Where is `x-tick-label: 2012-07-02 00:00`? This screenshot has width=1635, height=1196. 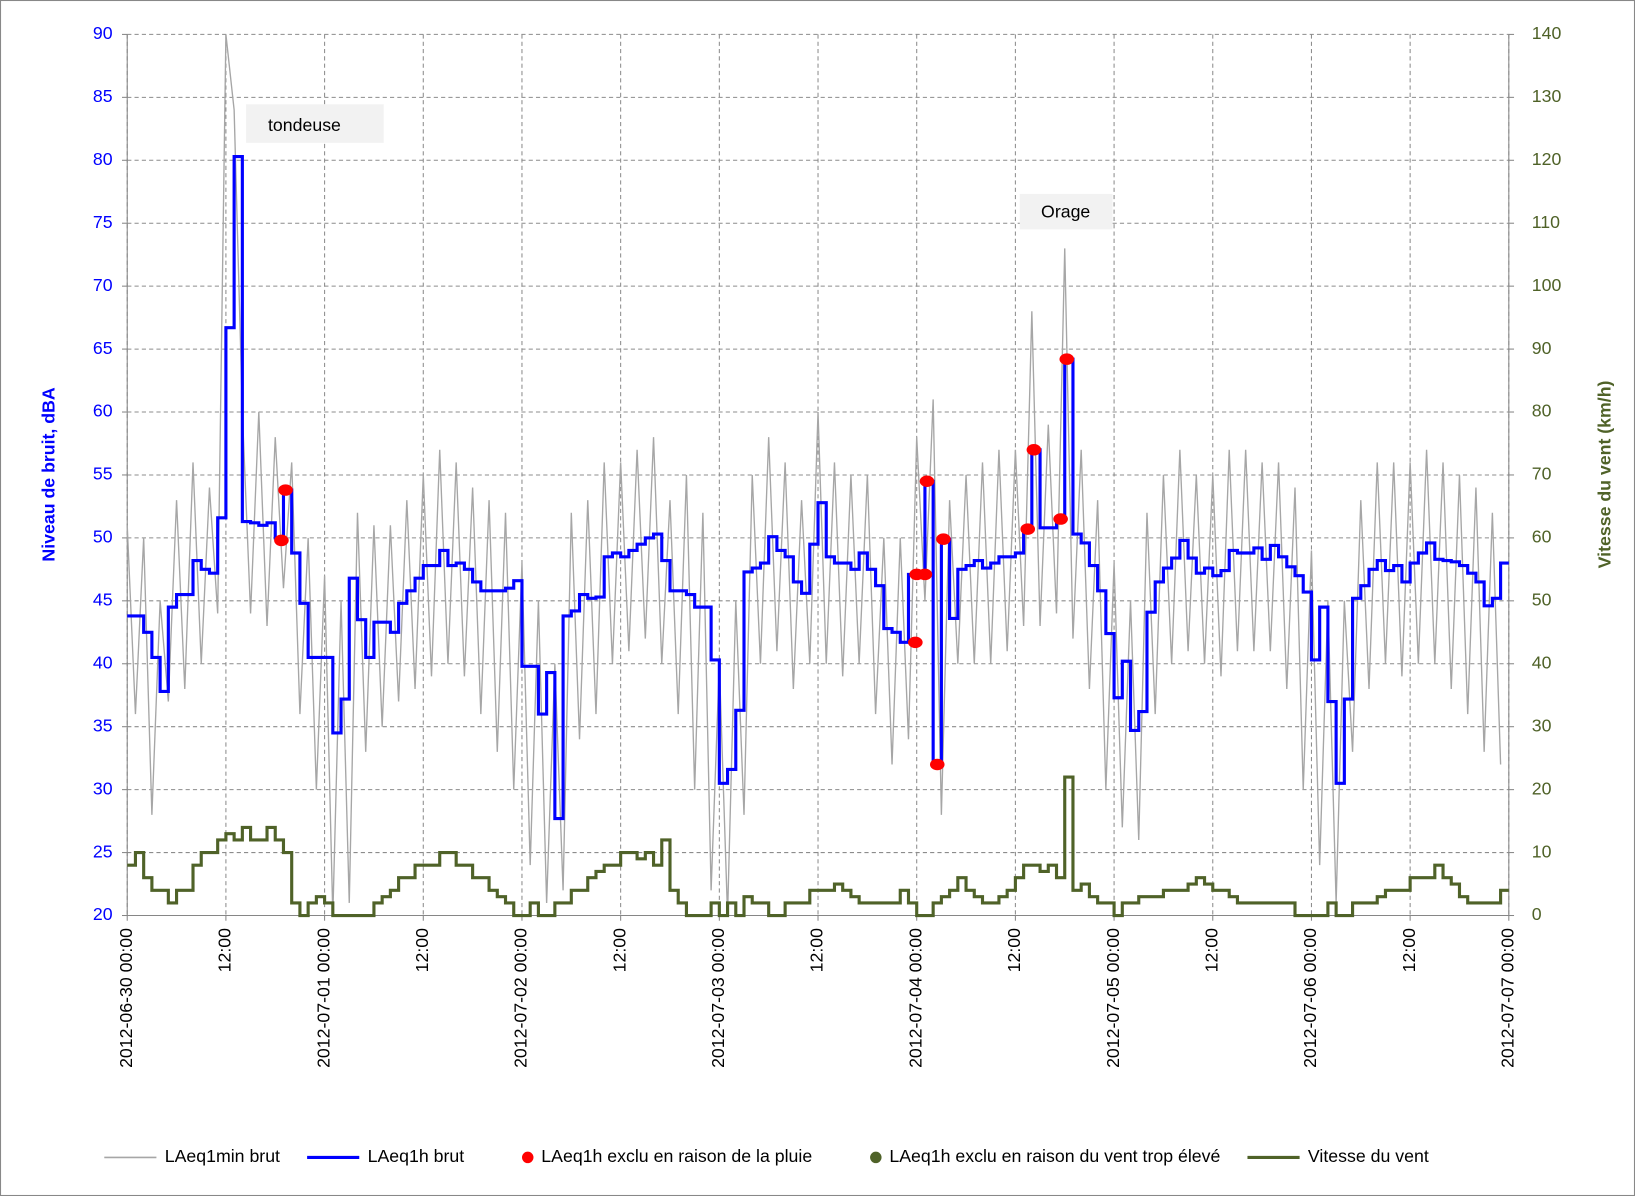 x-tick-label: 2012-07-02 00:00 is located at coordinates (521, 998).